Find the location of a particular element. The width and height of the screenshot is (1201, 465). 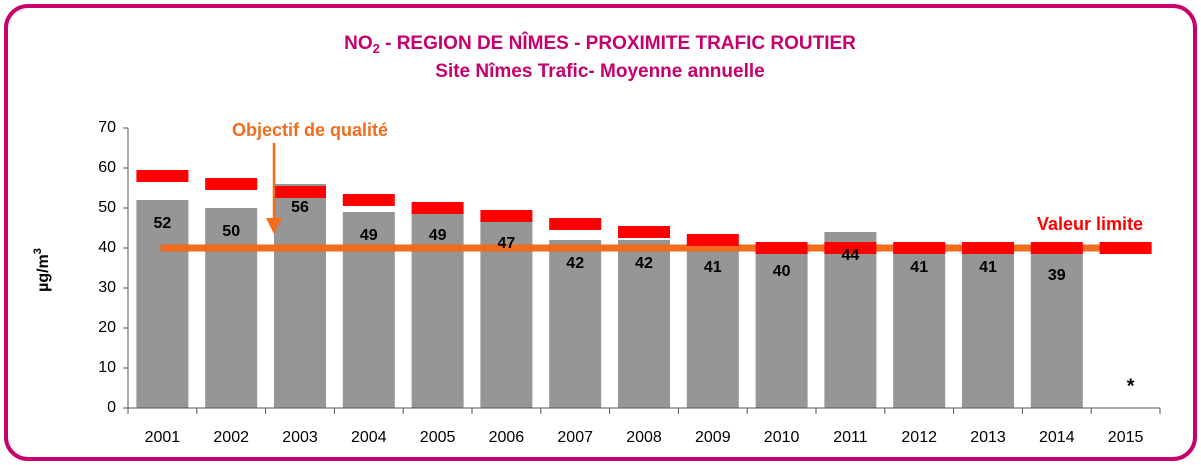

x-tick-label: 2001 is located at coordinates (163, 437).